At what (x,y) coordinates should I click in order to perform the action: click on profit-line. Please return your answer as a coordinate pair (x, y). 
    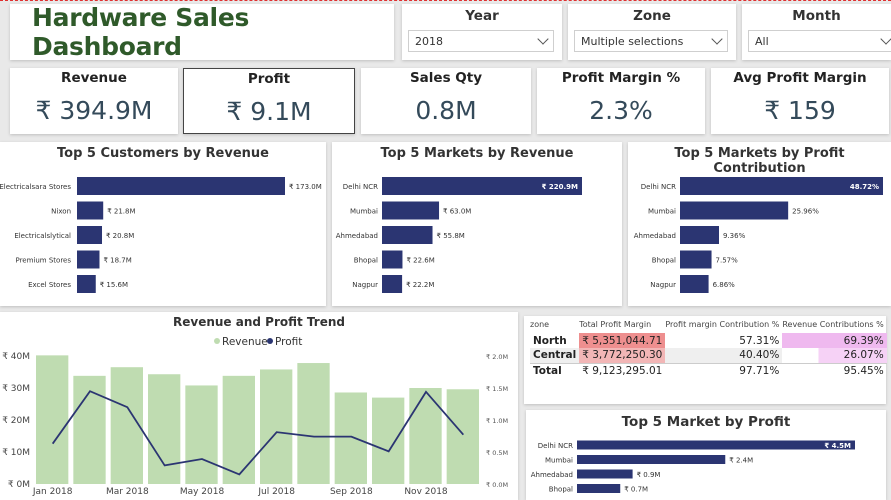
    Looking at the image, I should click on (258, 433).